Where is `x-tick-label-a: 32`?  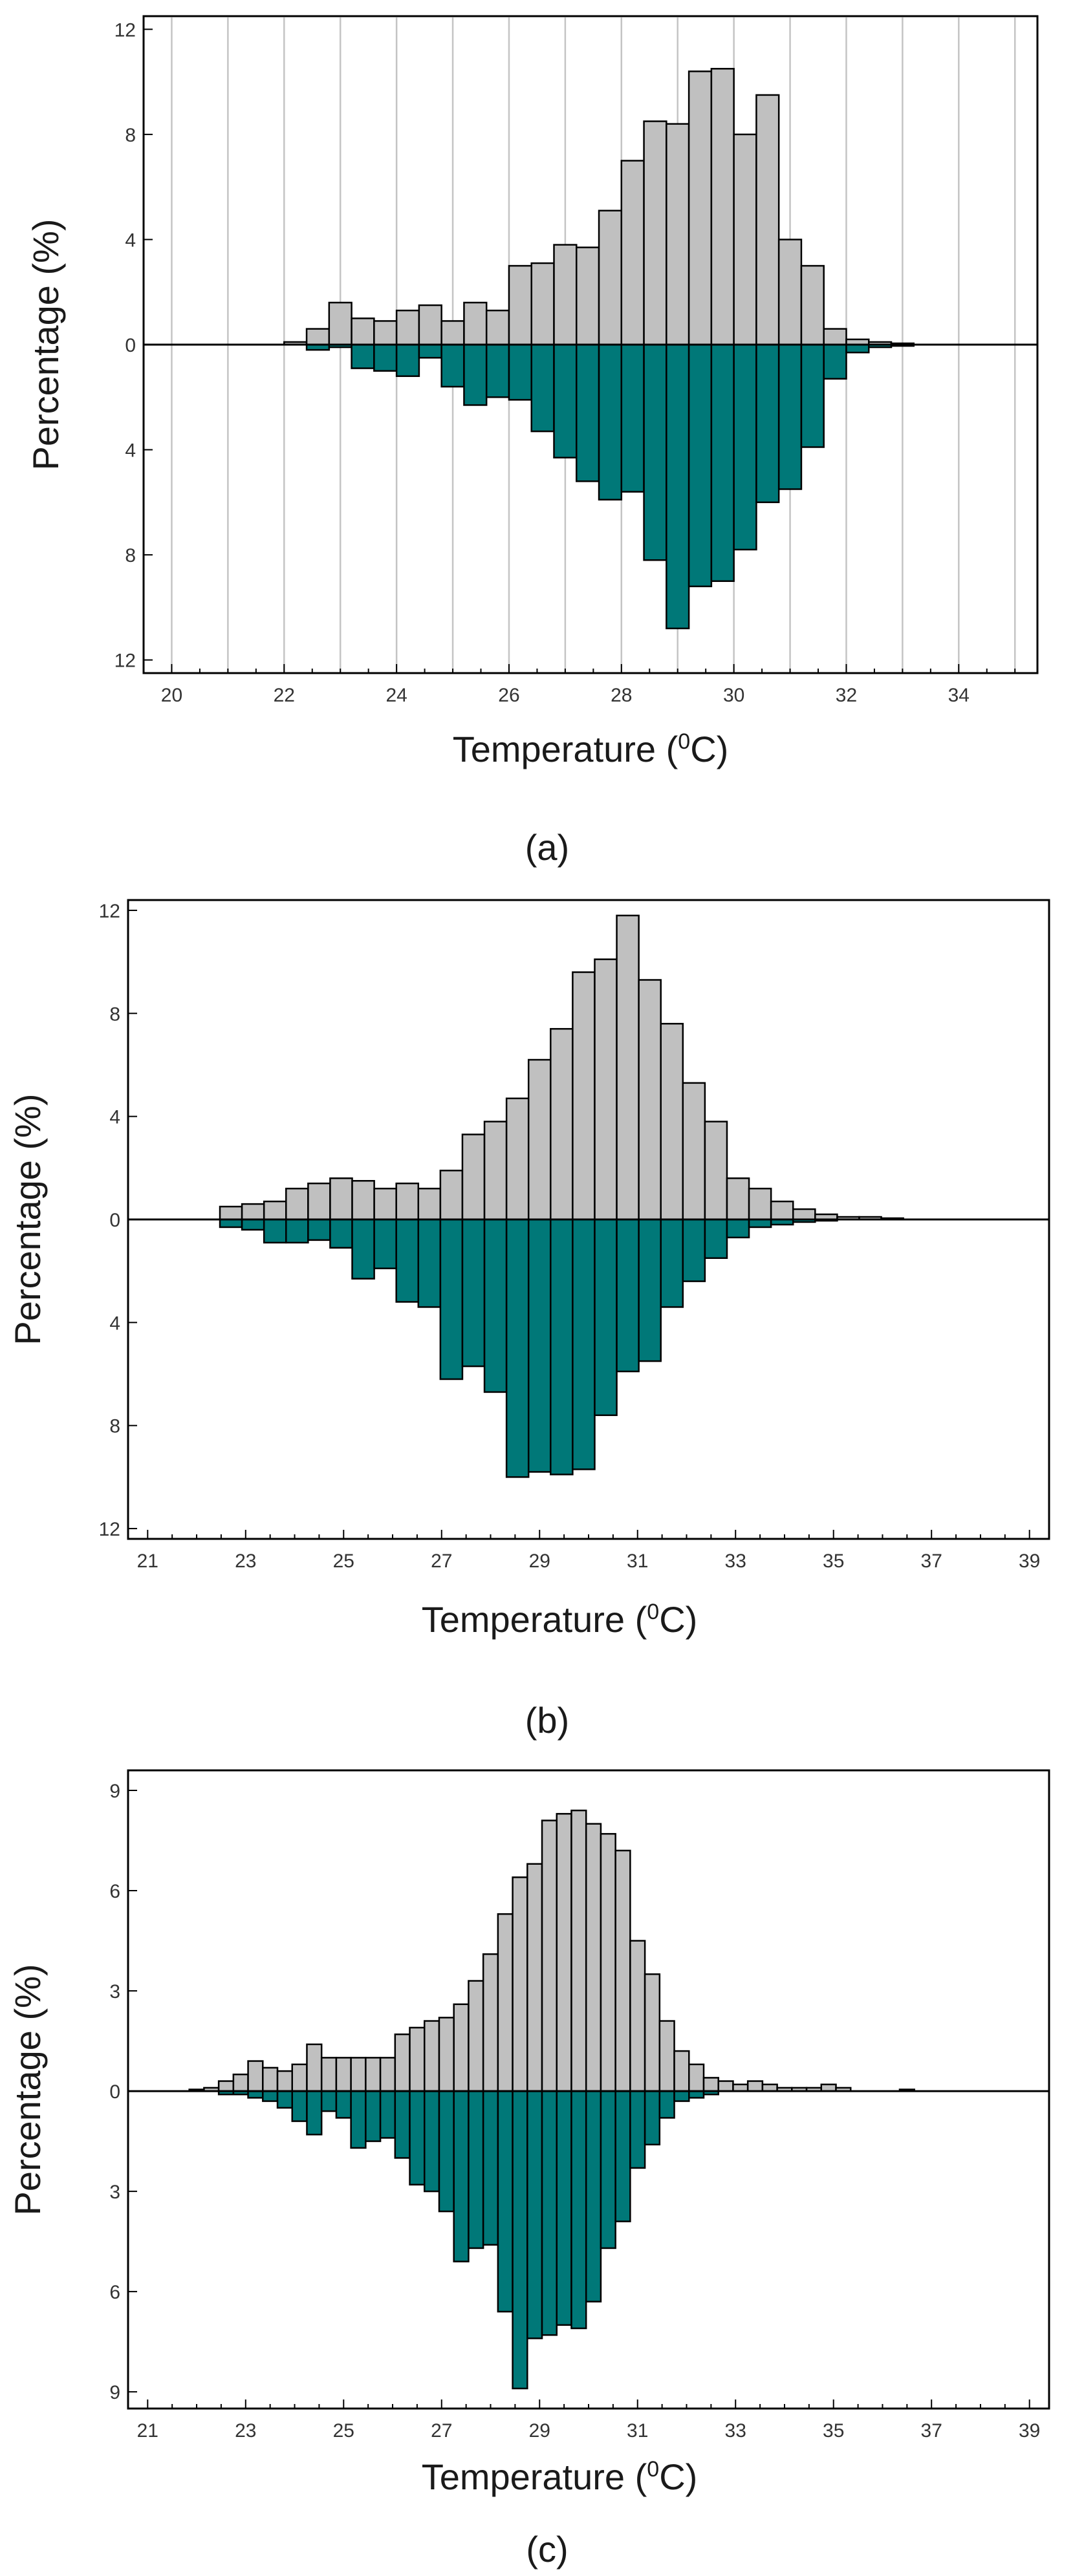
x-tick-label-a: 32 is located at coordinates (846, 695).